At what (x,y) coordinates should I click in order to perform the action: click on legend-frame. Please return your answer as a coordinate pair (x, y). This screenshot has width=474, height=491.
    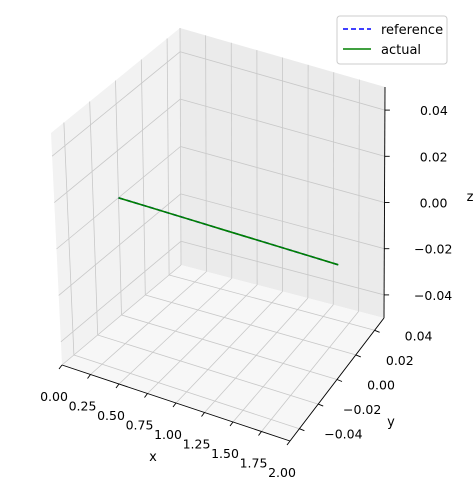
    Looking at the image, I should click on (392, 40).